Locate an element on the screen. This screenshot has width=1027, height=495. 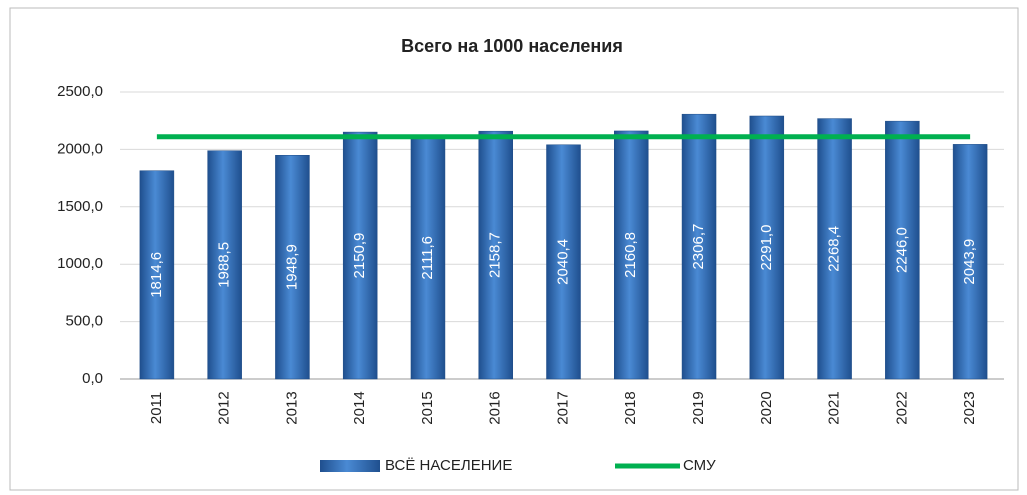
y-tick-label: 2500,0 is located at coordinates (80, 91).